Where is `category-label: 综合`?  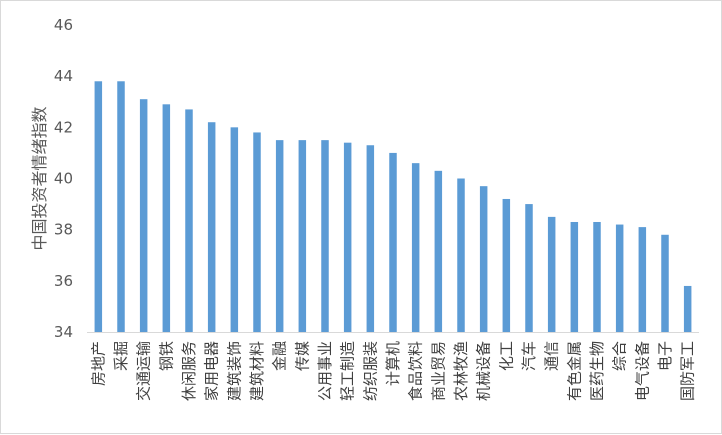
category-label: 综合 is located at coordinates (620, 356).